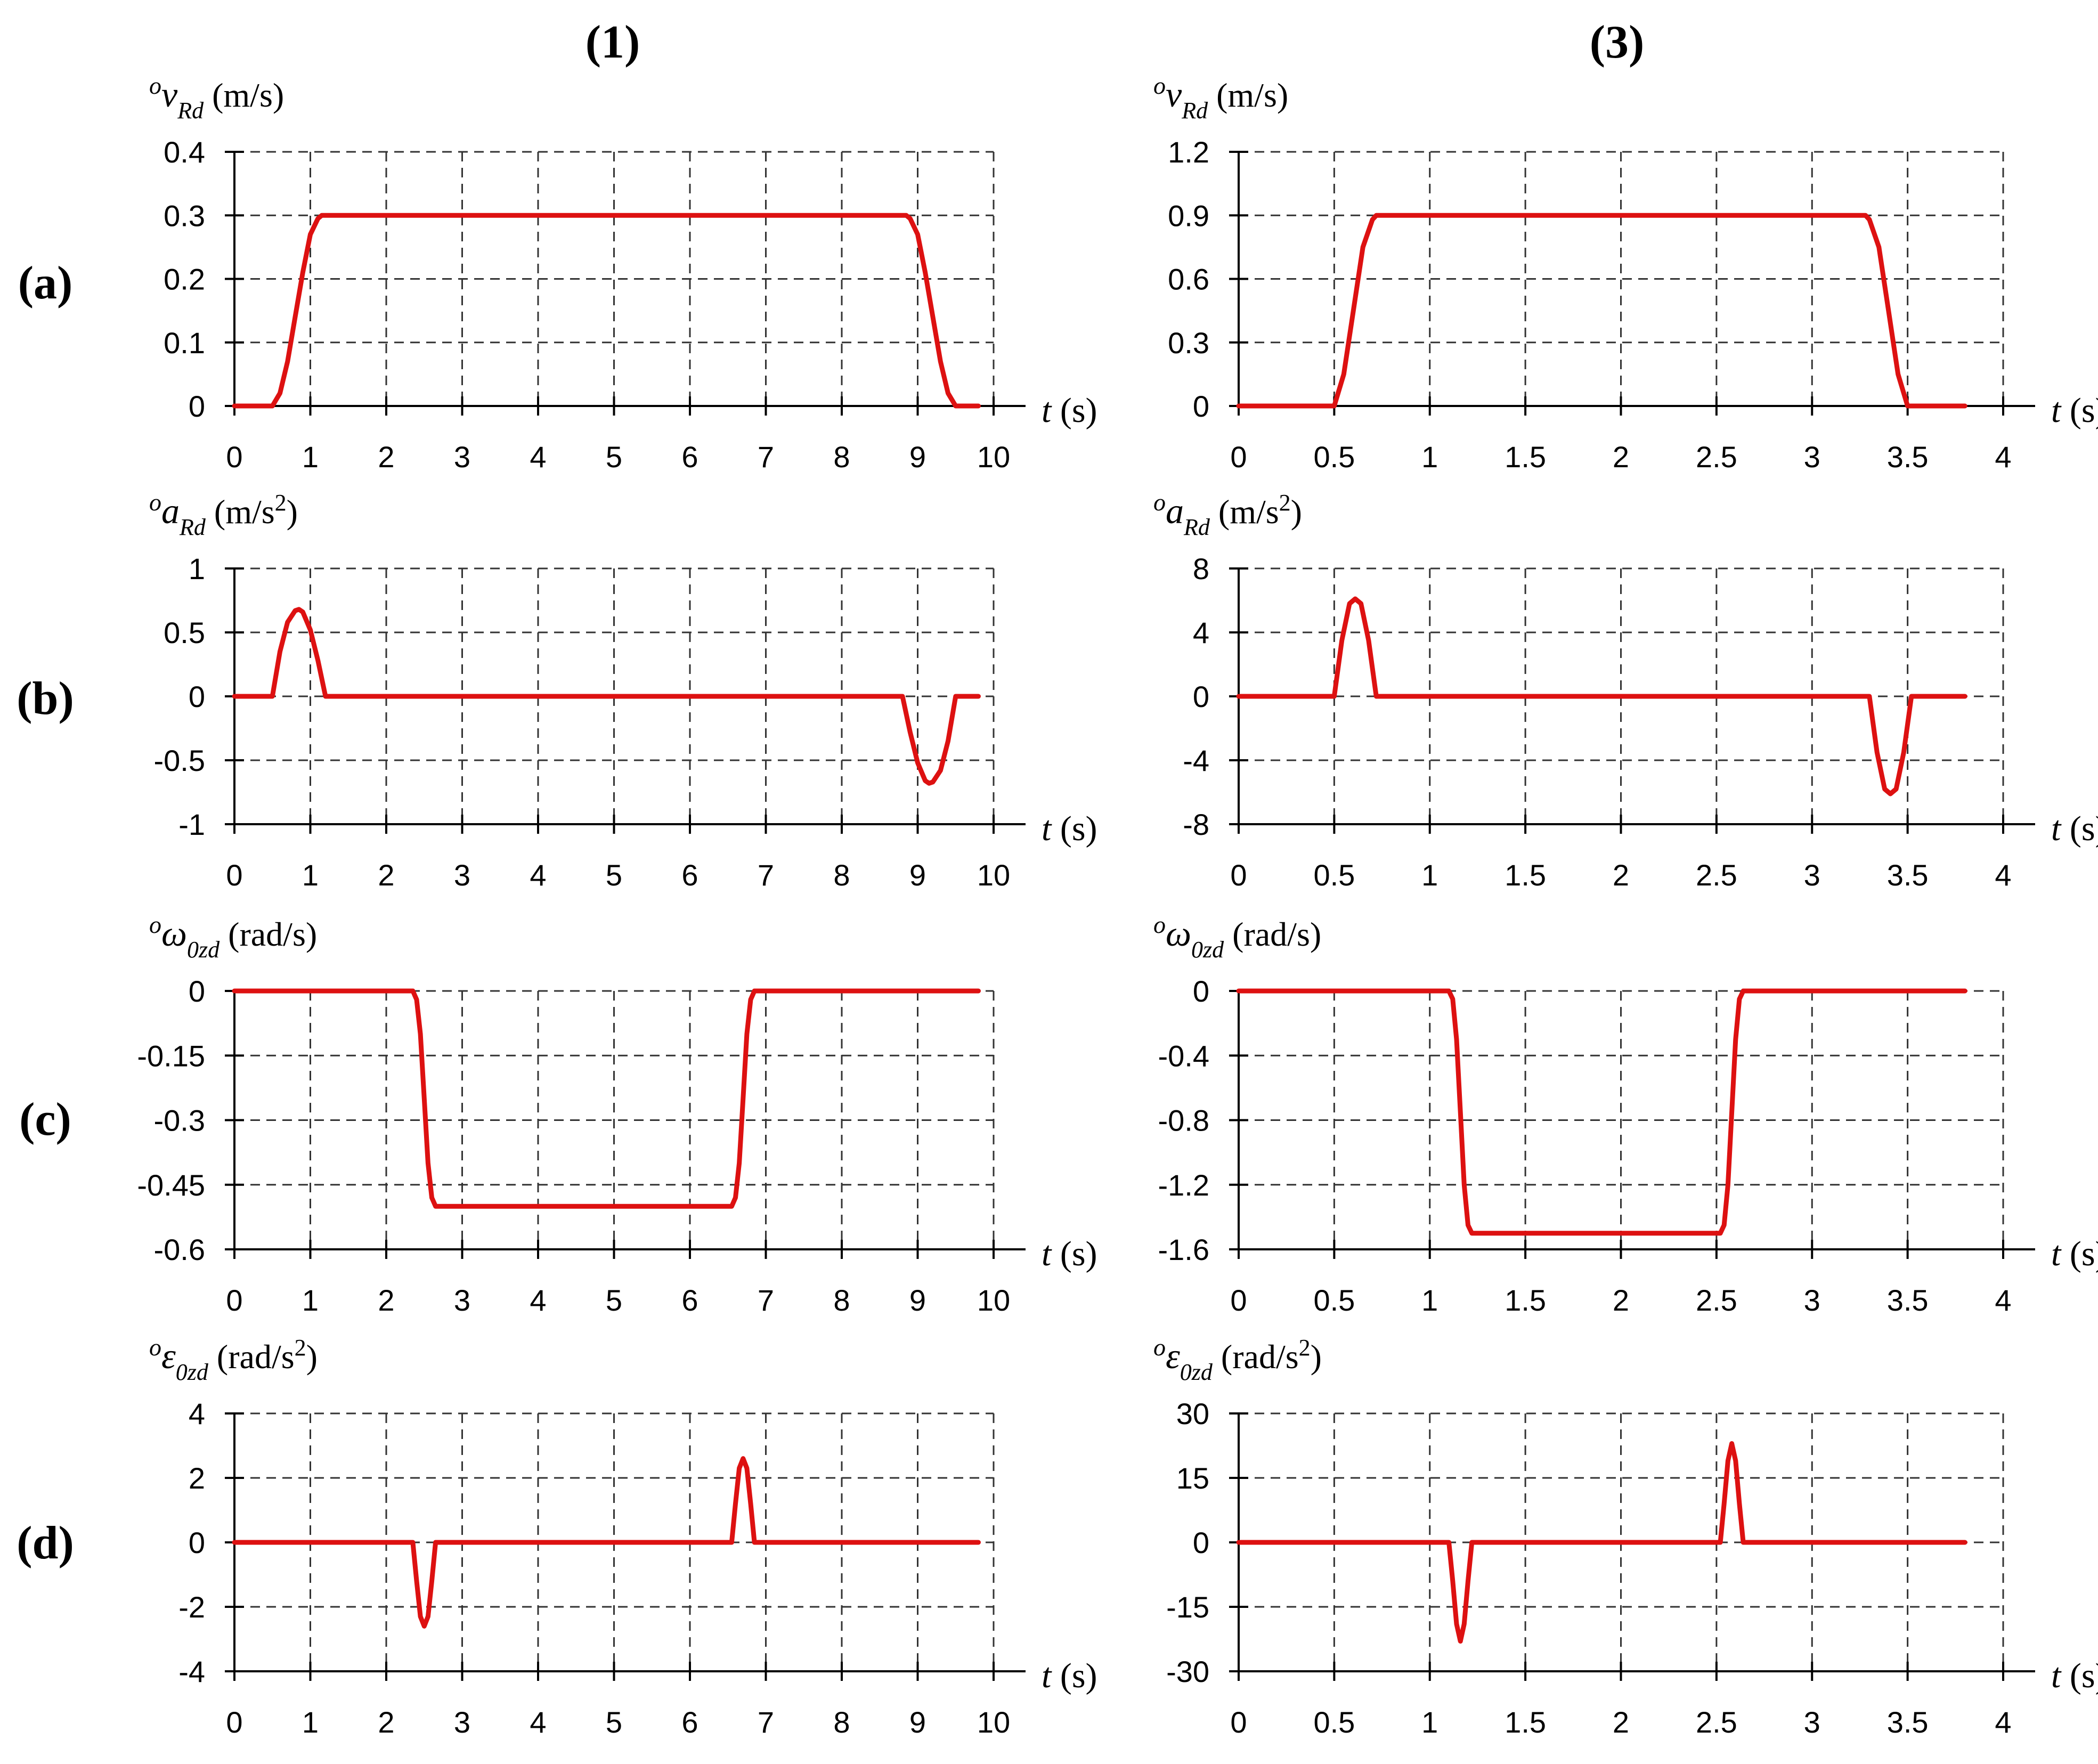 This screenshot has width=2098, height=1764. What do you see at coordinates (606, 311) in the screenshot?
I see `series-line-a1` at bounding box center [606, 311].